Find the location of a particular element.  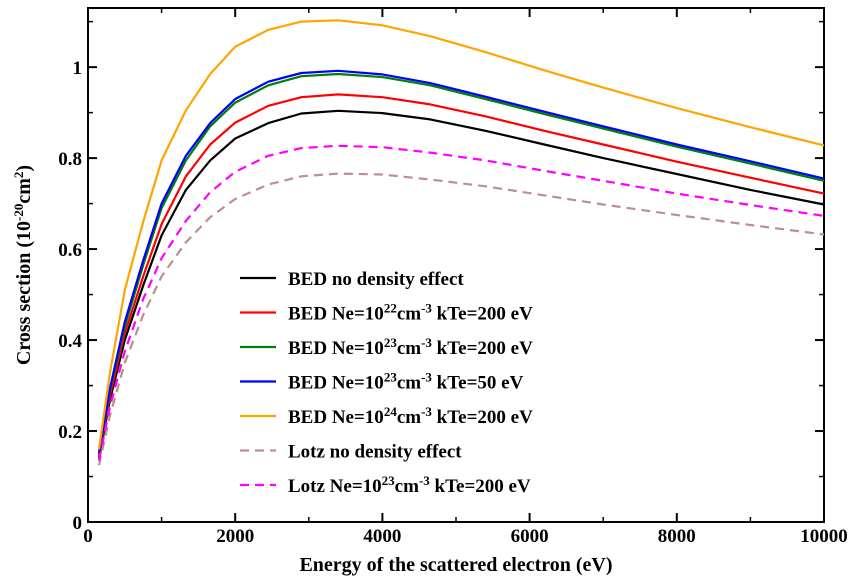

y-tick-label: 0.4 is located at coordinates (70, 341).